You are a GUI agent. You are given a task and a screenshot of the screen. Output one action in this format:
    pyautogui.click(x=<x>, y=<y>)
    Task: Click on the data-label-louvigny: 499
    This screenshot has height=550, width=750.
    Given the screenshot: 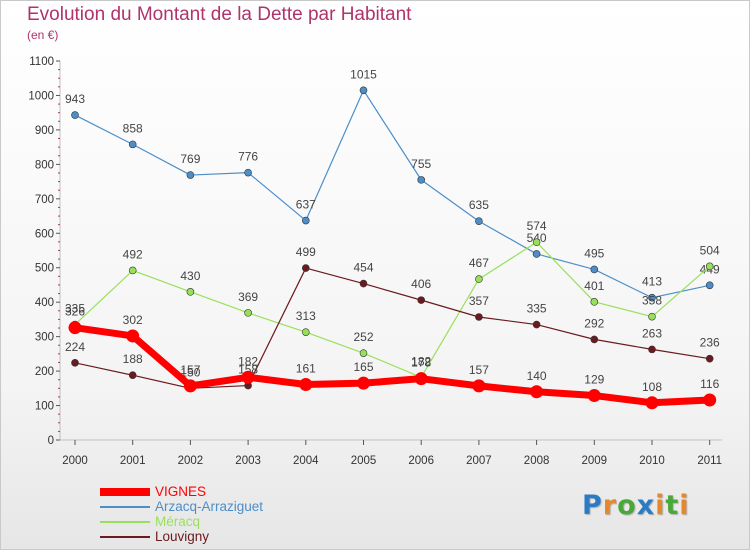 What is the action you would take?
    pyautogui.click(x=306, y=252)
    